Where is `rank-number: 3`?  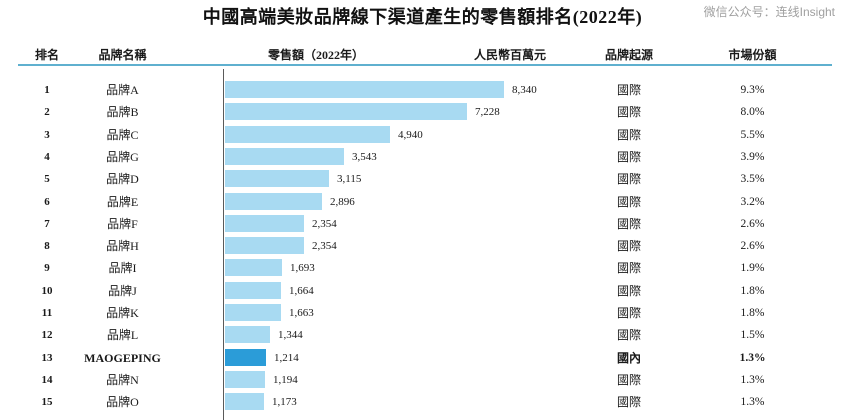
rank-number: 3 is located at coordinates (47, 134).